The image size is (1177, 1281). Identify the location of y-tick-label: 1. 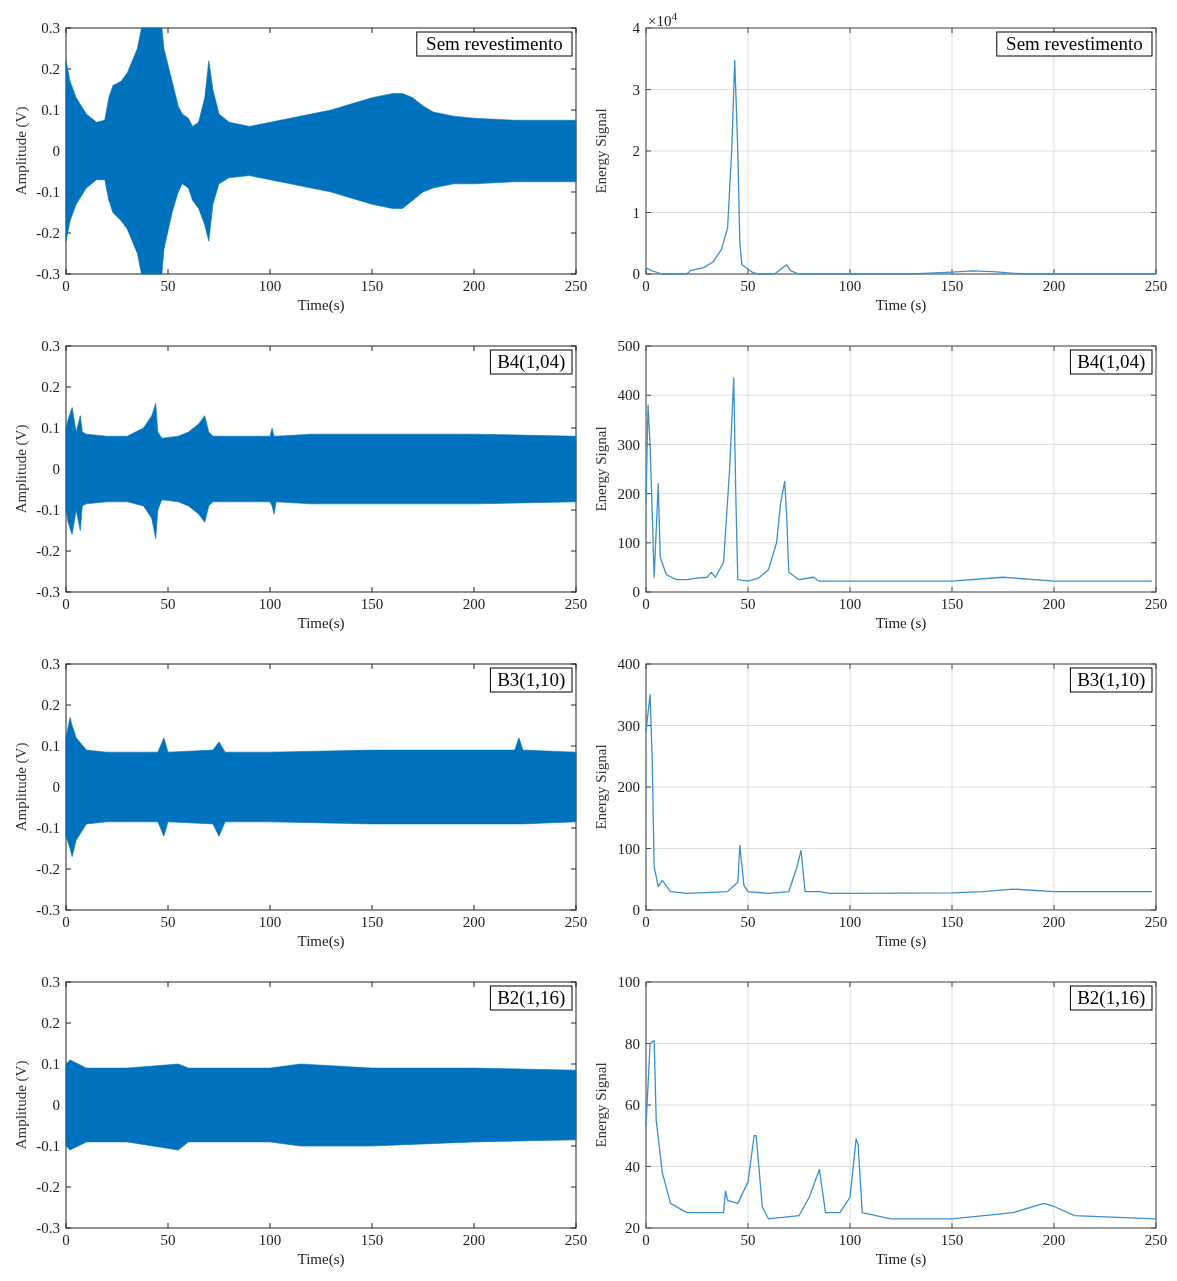
(636, 212).